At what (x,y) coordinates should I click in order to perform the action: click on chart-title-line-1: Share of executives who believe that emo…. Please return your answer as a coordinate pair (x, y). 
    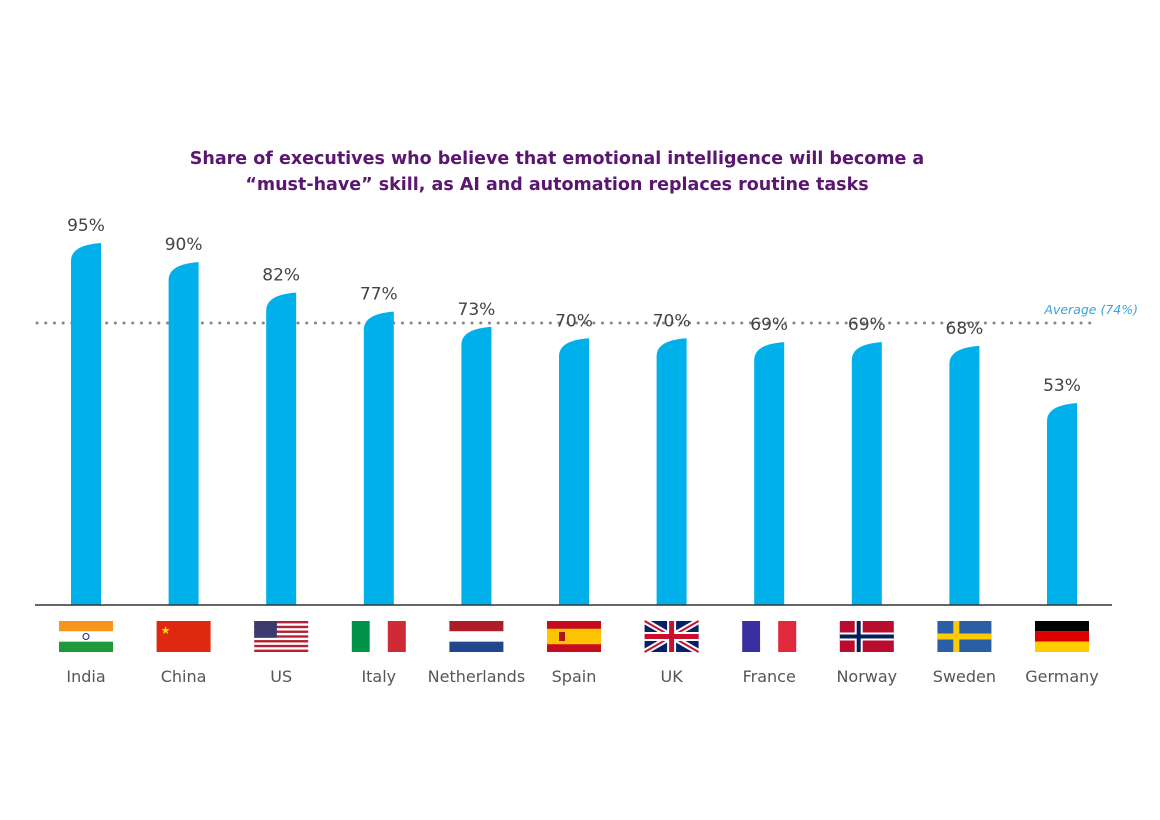
    Looking at the image, I should click on (557, 159).